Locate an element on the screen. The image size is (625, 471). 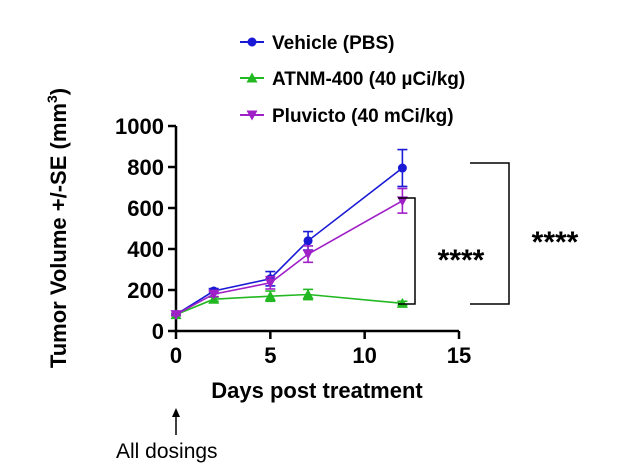
dosing-arrow-head is located at coordinates (176, 412).